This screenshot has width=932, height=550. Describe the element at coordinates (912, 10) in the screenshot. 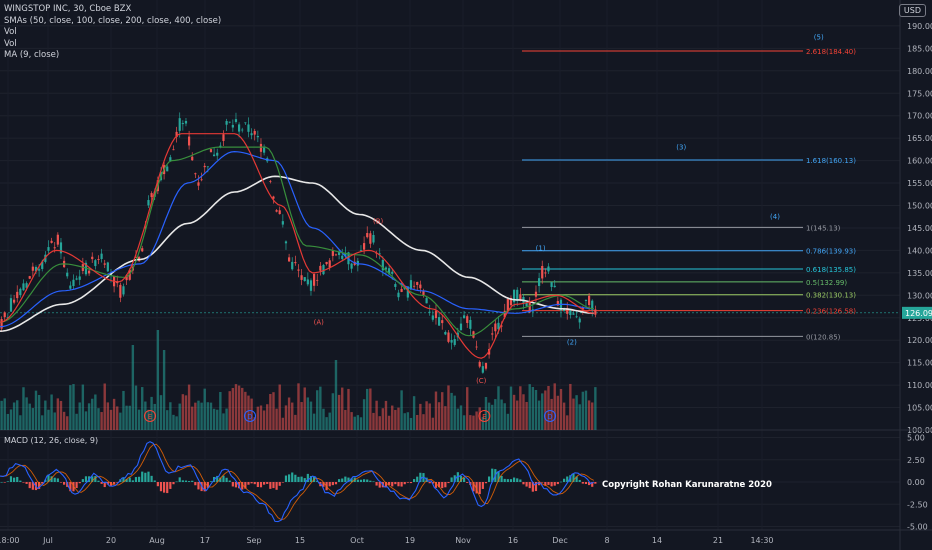

I see `currency-button: USD` at that location.